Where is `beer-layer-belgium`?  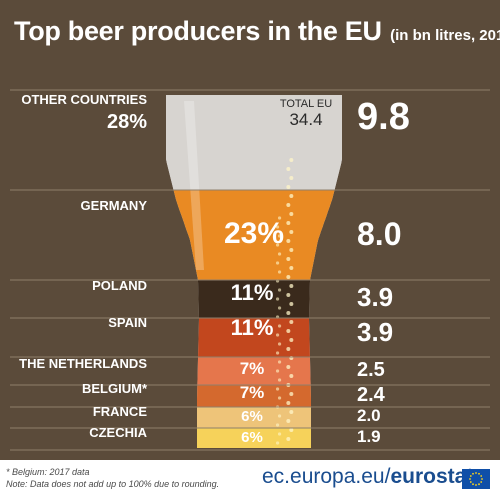
beer-layer-belgium is located at coordinates (254, 396).